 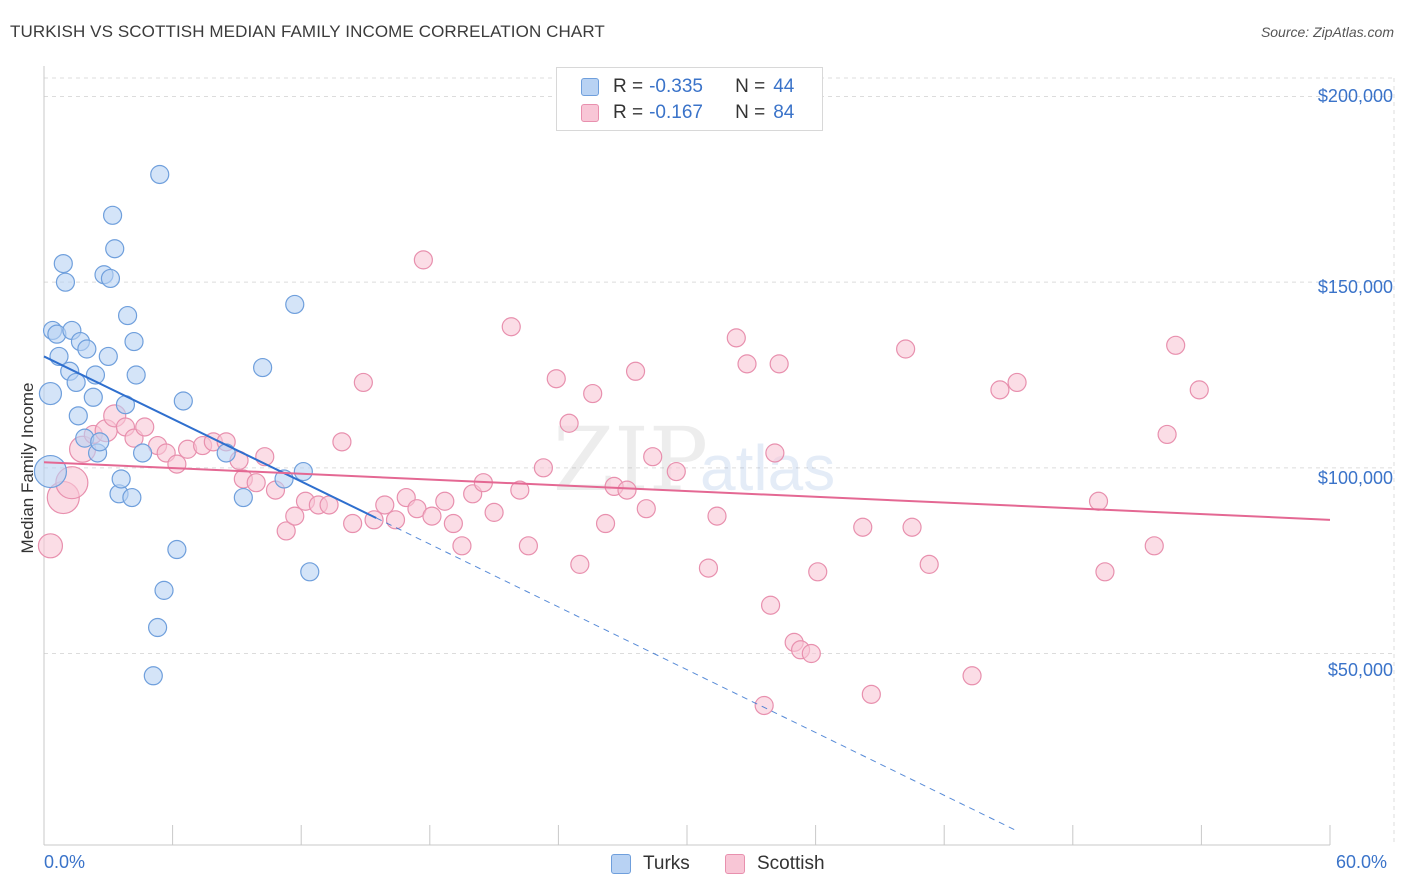 I want to click on bottom-legend-turks: Turks, so click(x=650, y=864).